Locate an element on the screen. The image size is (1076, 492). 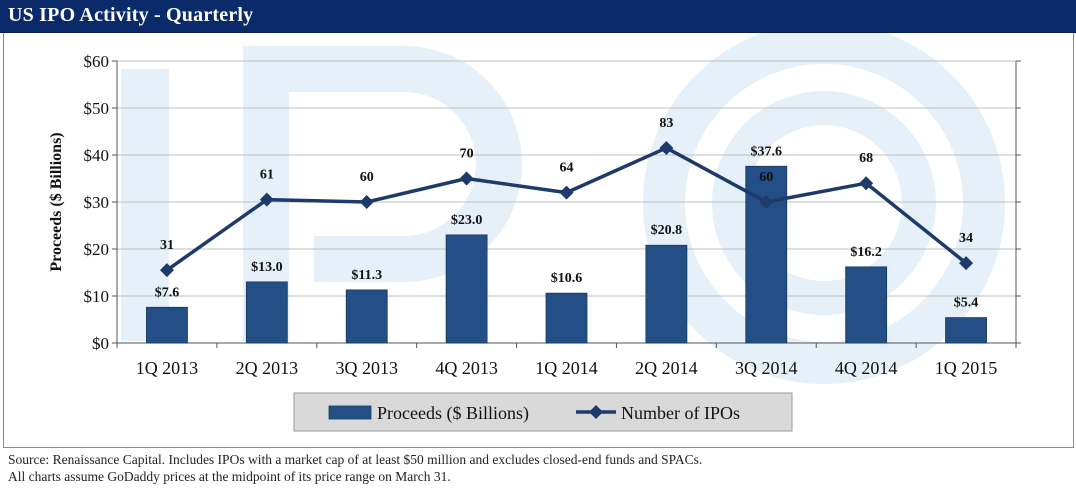
proceeds-data-label: $16.2 is located at coordinates (866, 252).